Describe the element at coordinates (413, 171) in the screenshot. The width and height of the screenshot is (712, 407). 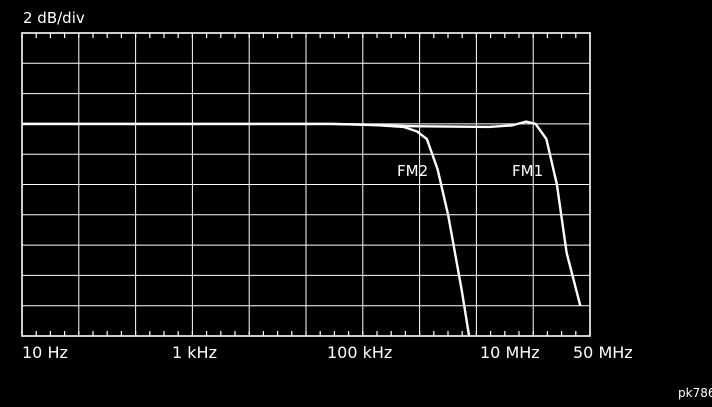
I see `series-label-fm2: FM2` at that location.